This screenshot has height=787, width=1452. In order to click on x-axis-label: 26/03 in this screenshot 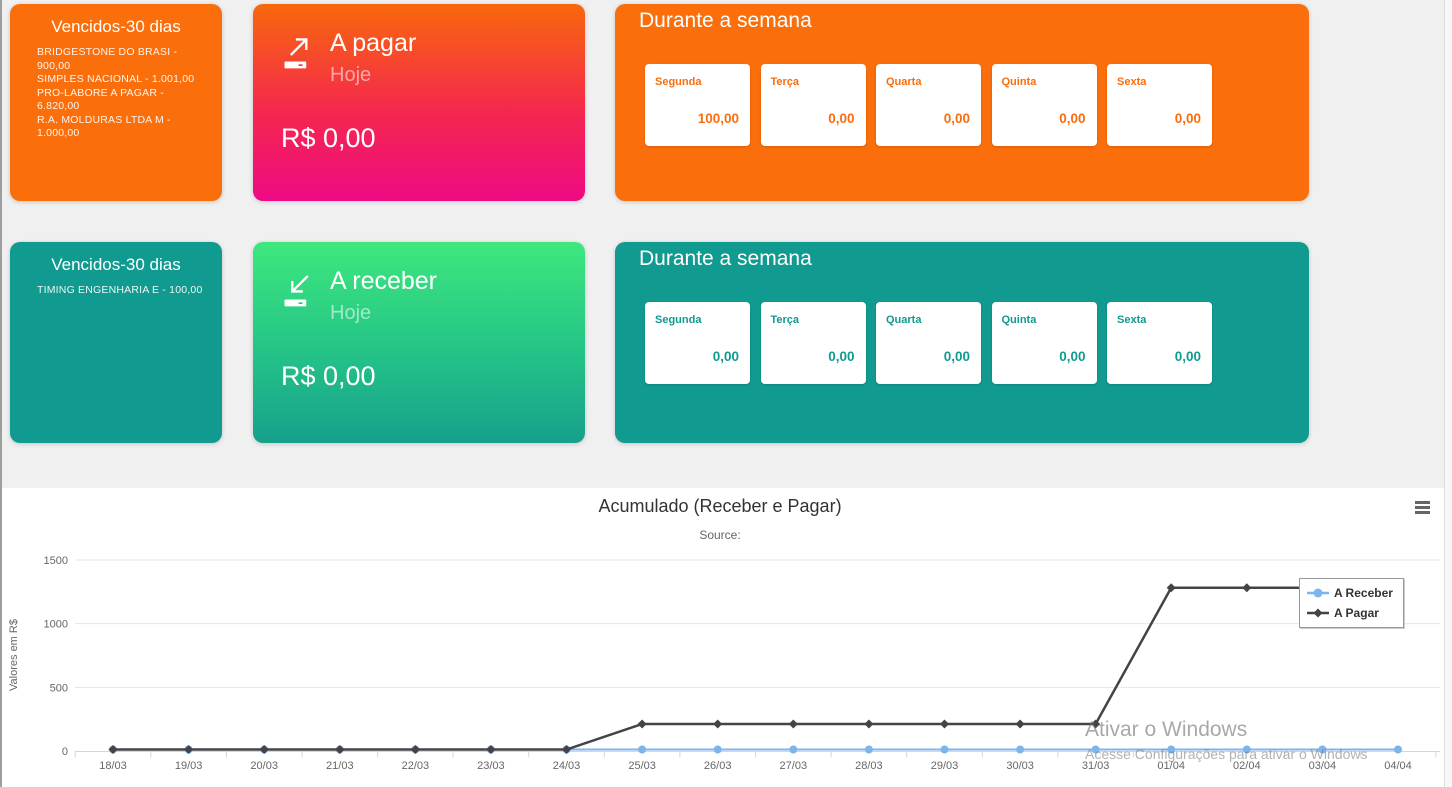, I will do `click(718, 766)`.